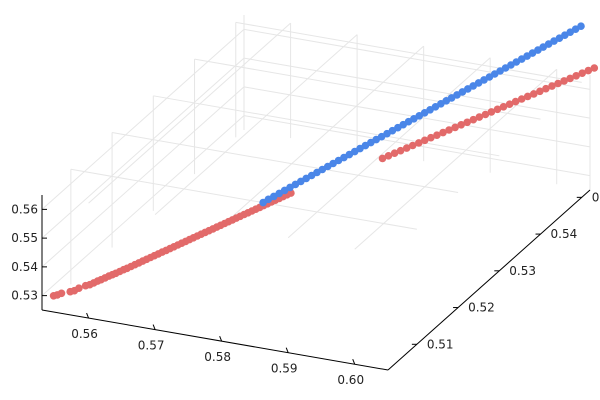 The image size is (600, 400). I want to click on z-tick-label: 0.54, so click(24, 267).